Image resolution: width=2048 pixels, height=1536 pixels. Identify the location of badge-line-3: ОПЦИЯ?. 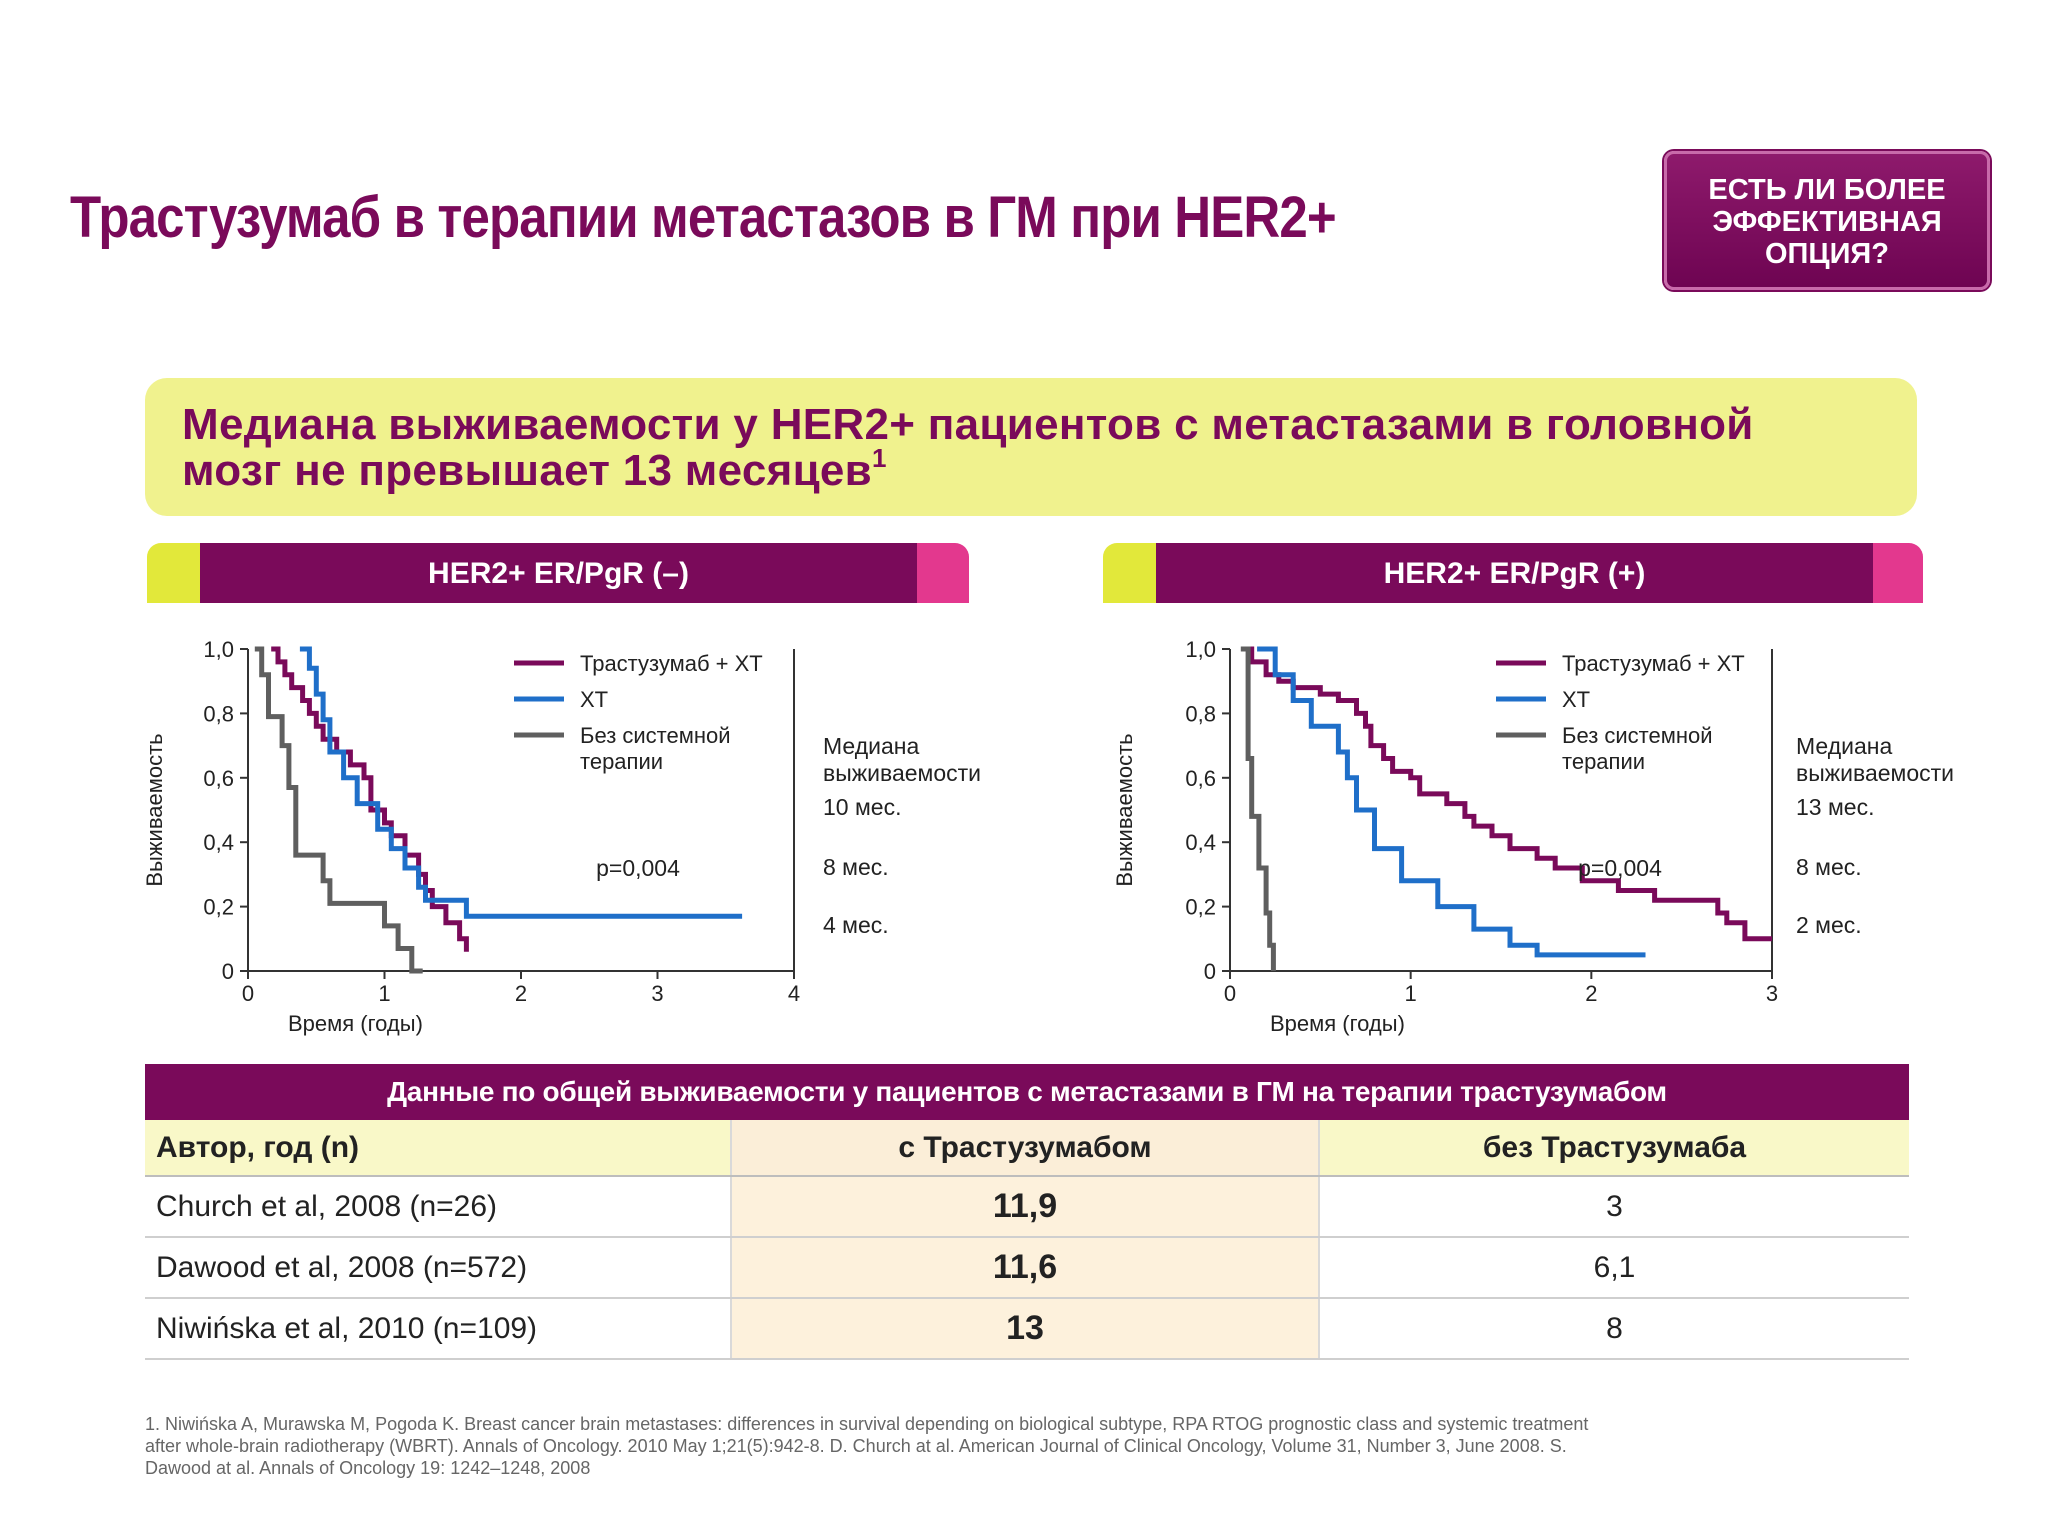
(1827, 254).